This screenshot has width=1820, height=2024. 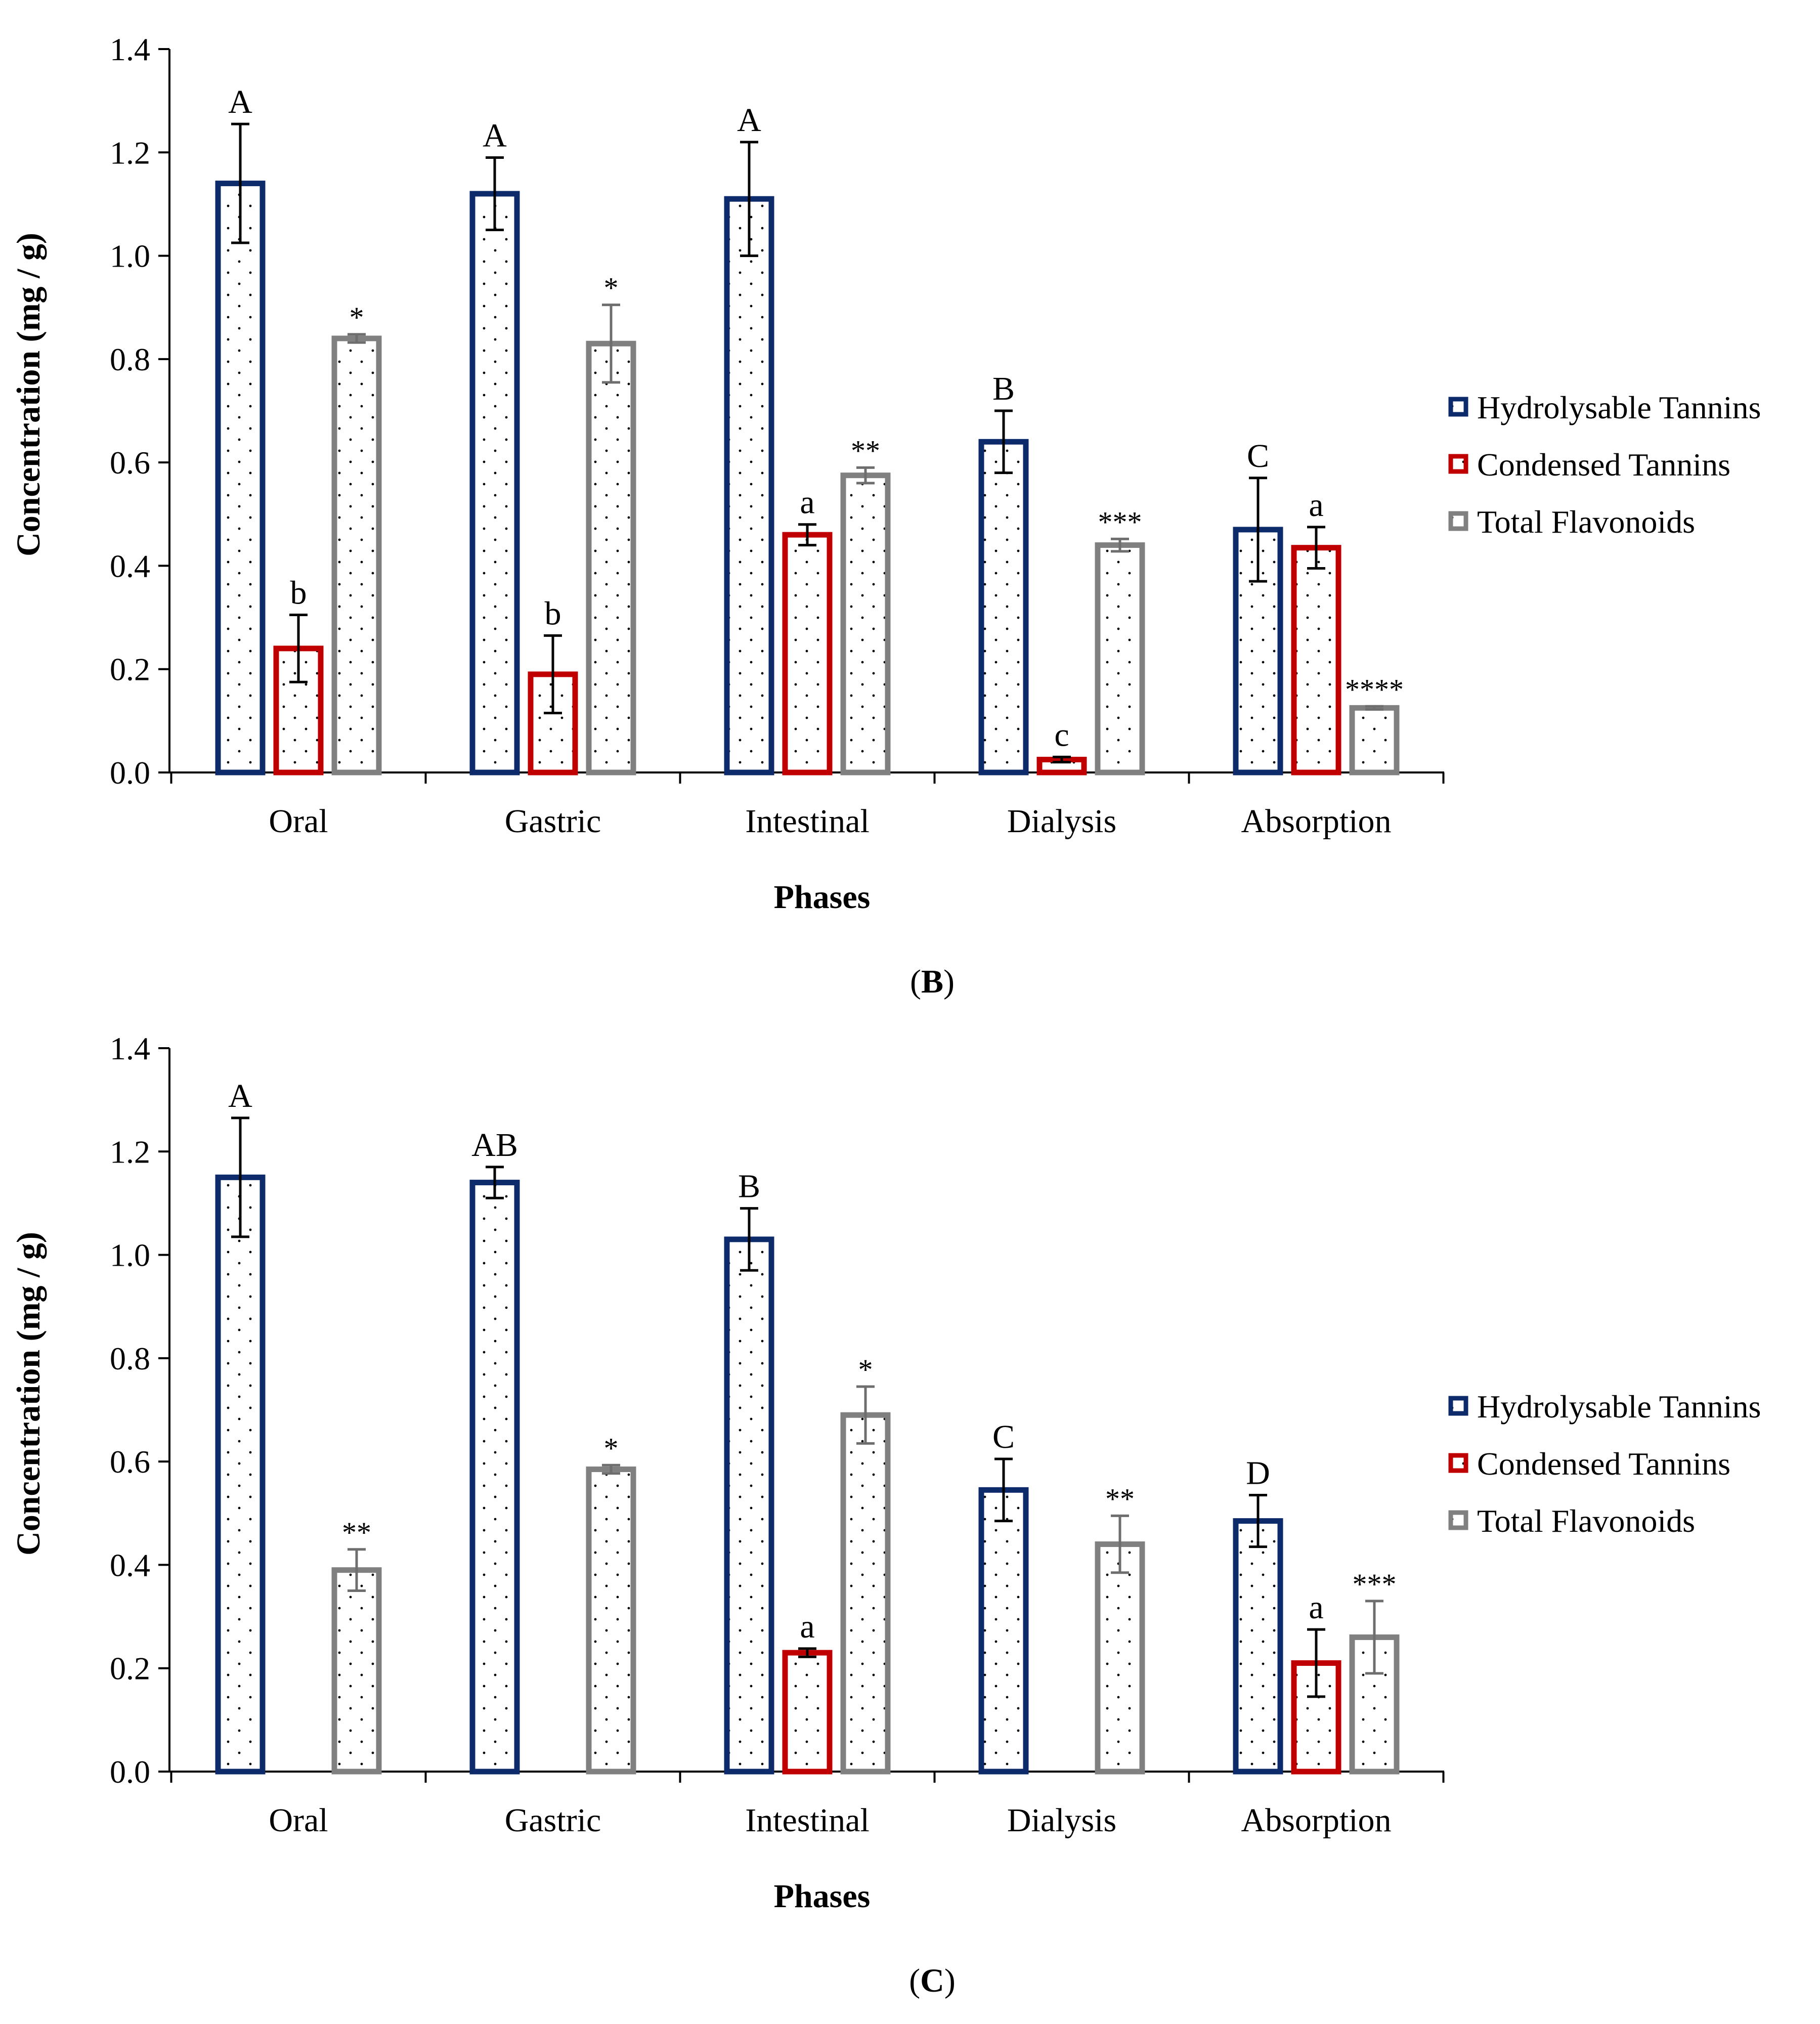 I want to click on panel-caption: (B), so click(x=932, y=981).